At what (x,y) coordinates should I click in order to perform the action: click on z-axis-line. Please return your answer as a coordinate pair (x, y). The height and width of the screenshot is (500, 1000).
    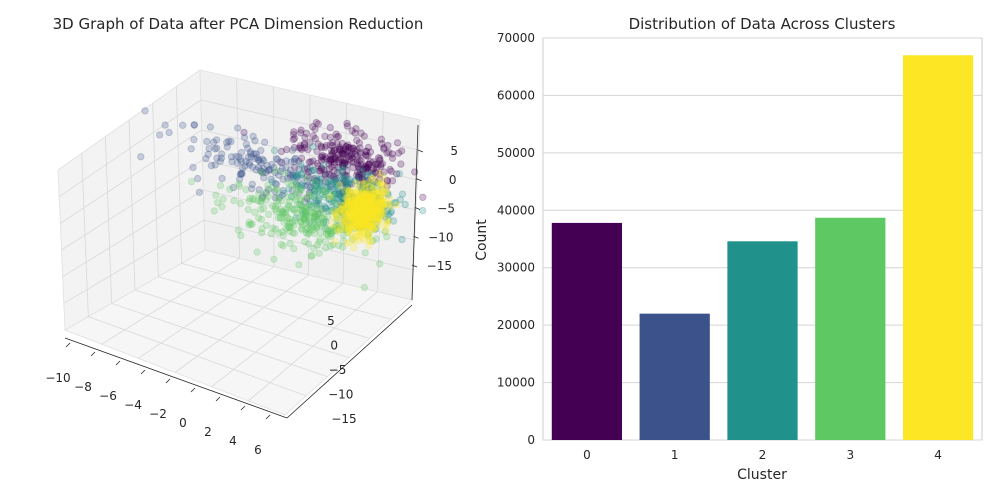
    Looking at the image, I should click on (415, 212).